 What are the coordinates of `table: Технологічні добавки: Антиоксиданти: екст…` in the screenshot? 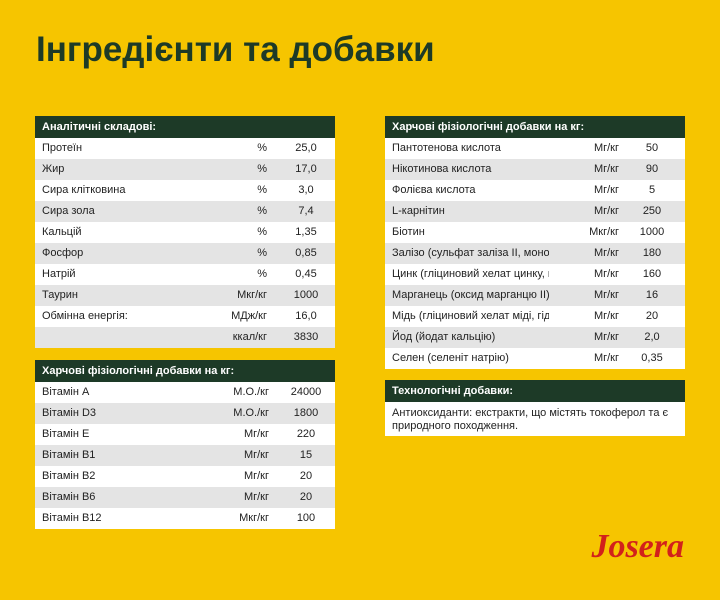 It's located at (535, 408).